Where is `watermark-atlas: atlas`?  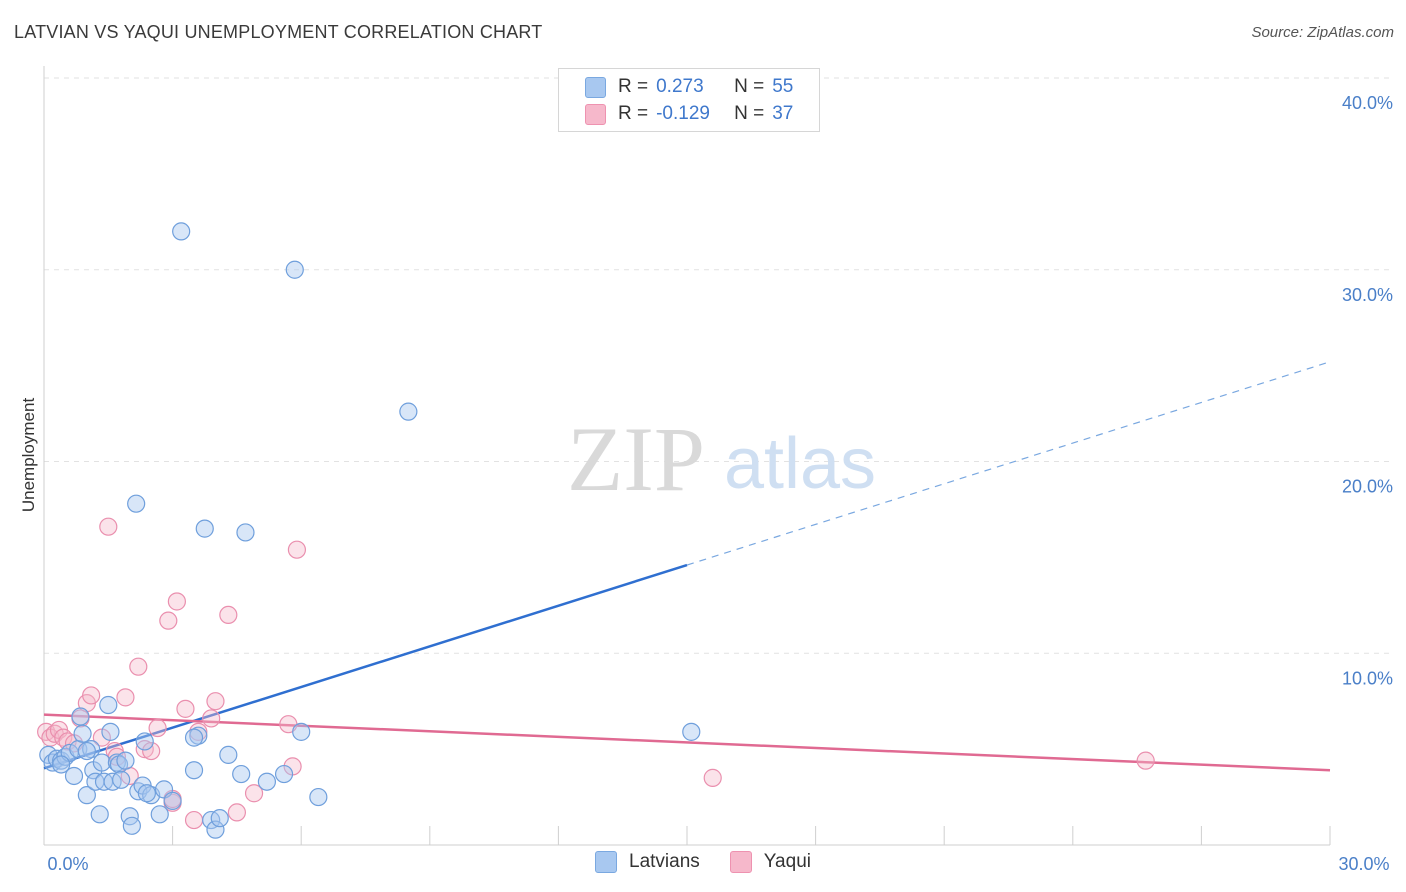 watermark-atlas: atlas is located at coordinates (800, 464).